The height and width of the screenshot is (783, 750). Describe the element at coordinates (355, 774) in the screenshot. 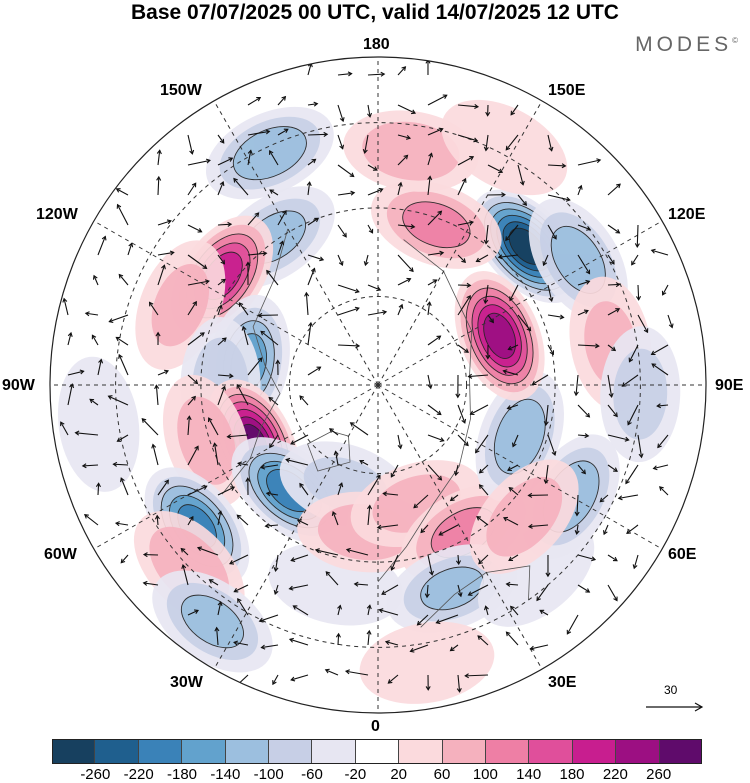

I see `colorbar-tick-label: -20` at that location.